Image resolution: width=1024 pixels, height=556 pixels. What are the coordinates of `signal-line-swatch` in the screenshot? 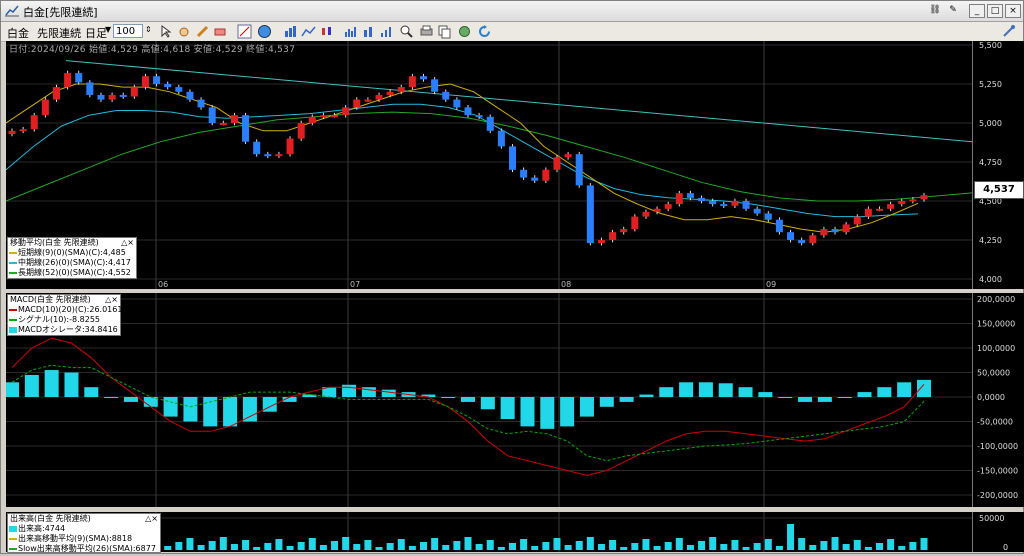 It's located at (13, 320).